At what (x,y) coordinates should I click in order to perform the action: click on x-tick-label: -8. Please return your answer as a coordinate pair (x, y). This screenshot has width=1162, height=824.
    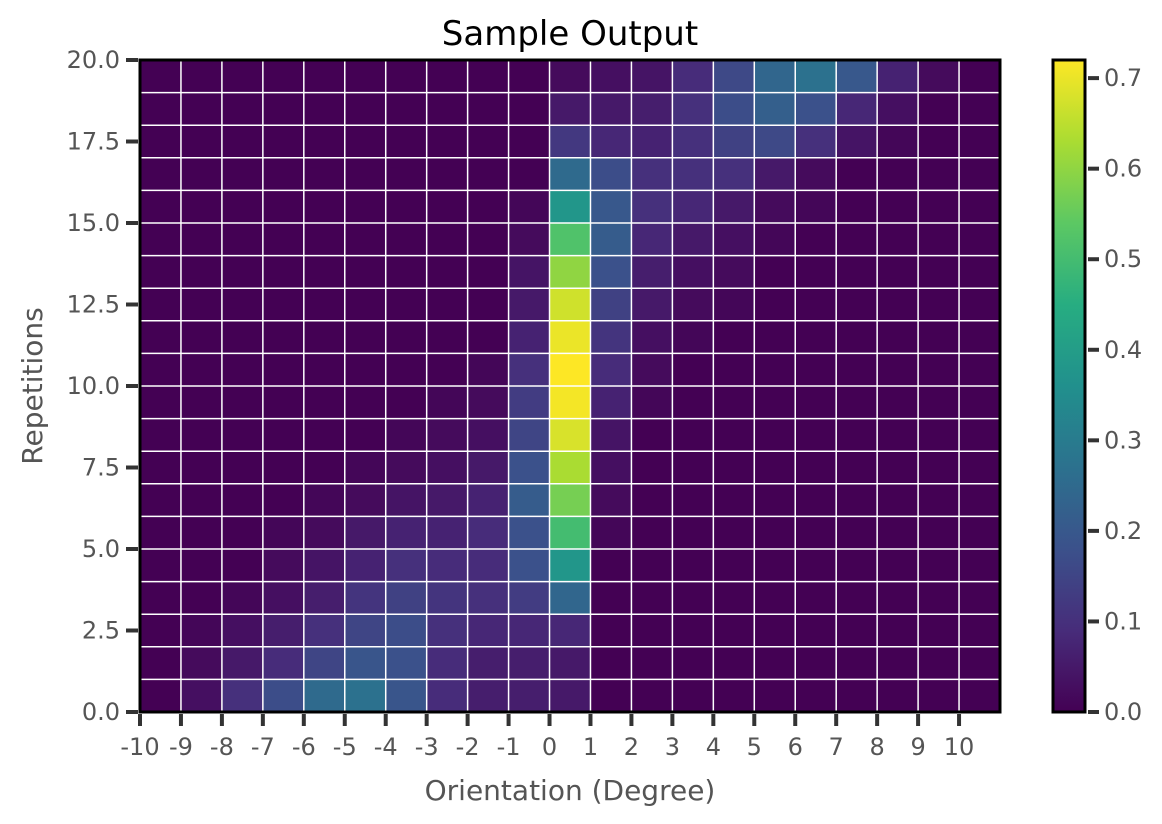
    Looking at the image, I should click on (222, 747).